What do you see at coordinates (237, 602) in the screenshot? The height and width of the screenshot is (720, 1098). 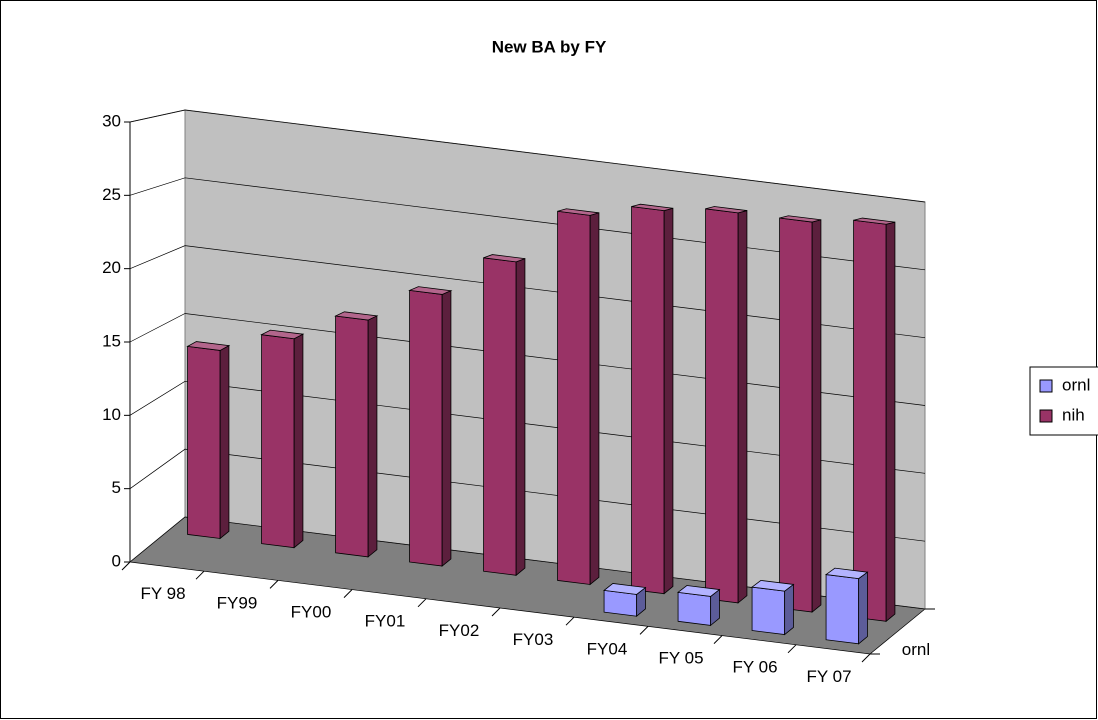 I see `x-tick-label: FY99` at bounding box center [237, 602].